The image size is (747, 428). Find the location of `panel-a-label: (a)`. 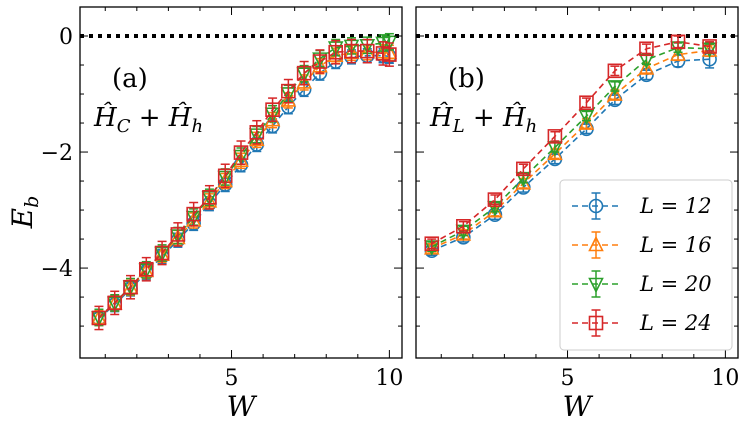

panel-a-label: (a) is located at coordinates (130, 79).